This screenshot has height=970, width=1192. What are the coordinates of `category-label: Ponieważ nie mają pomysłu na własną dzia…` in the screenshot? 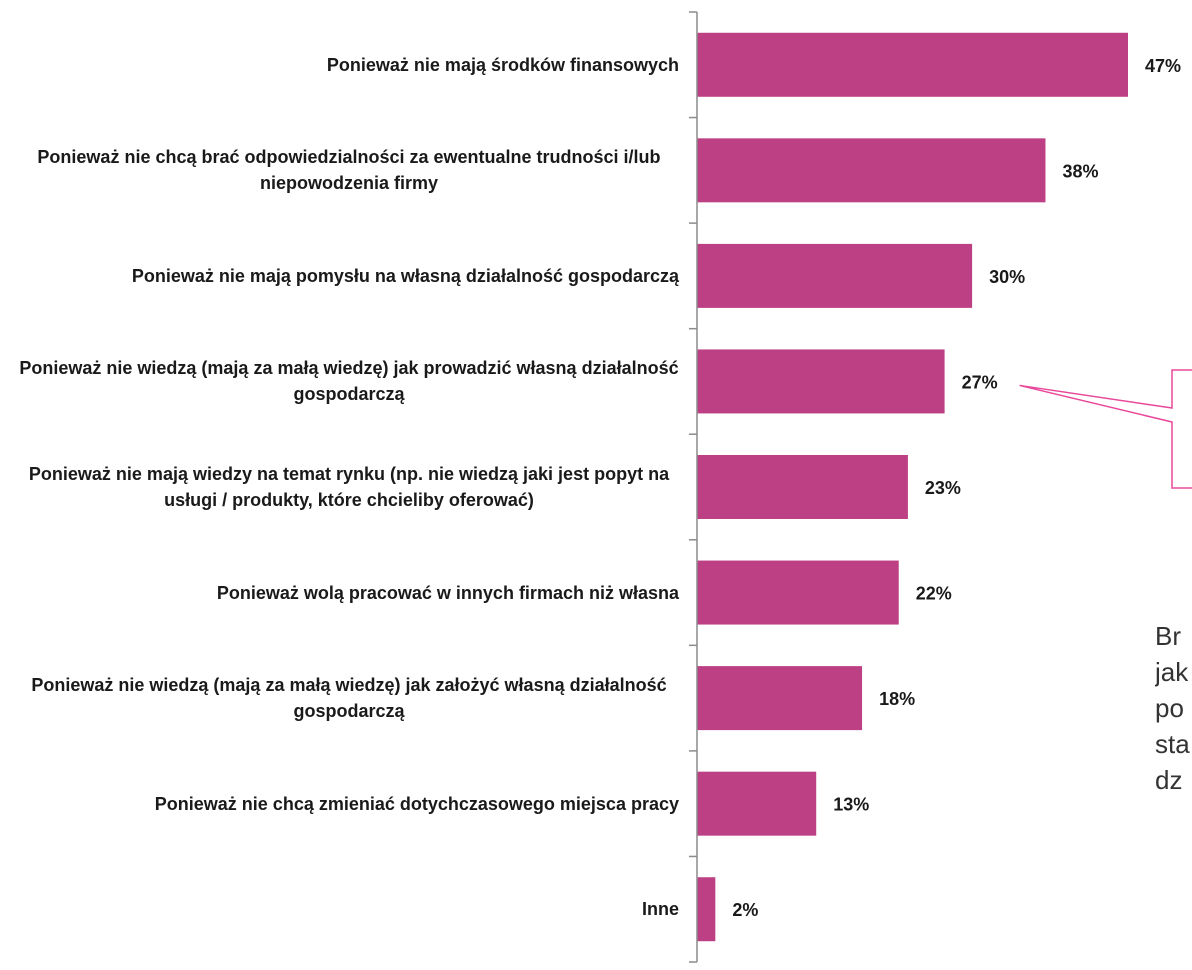 It's located at (405, 275).